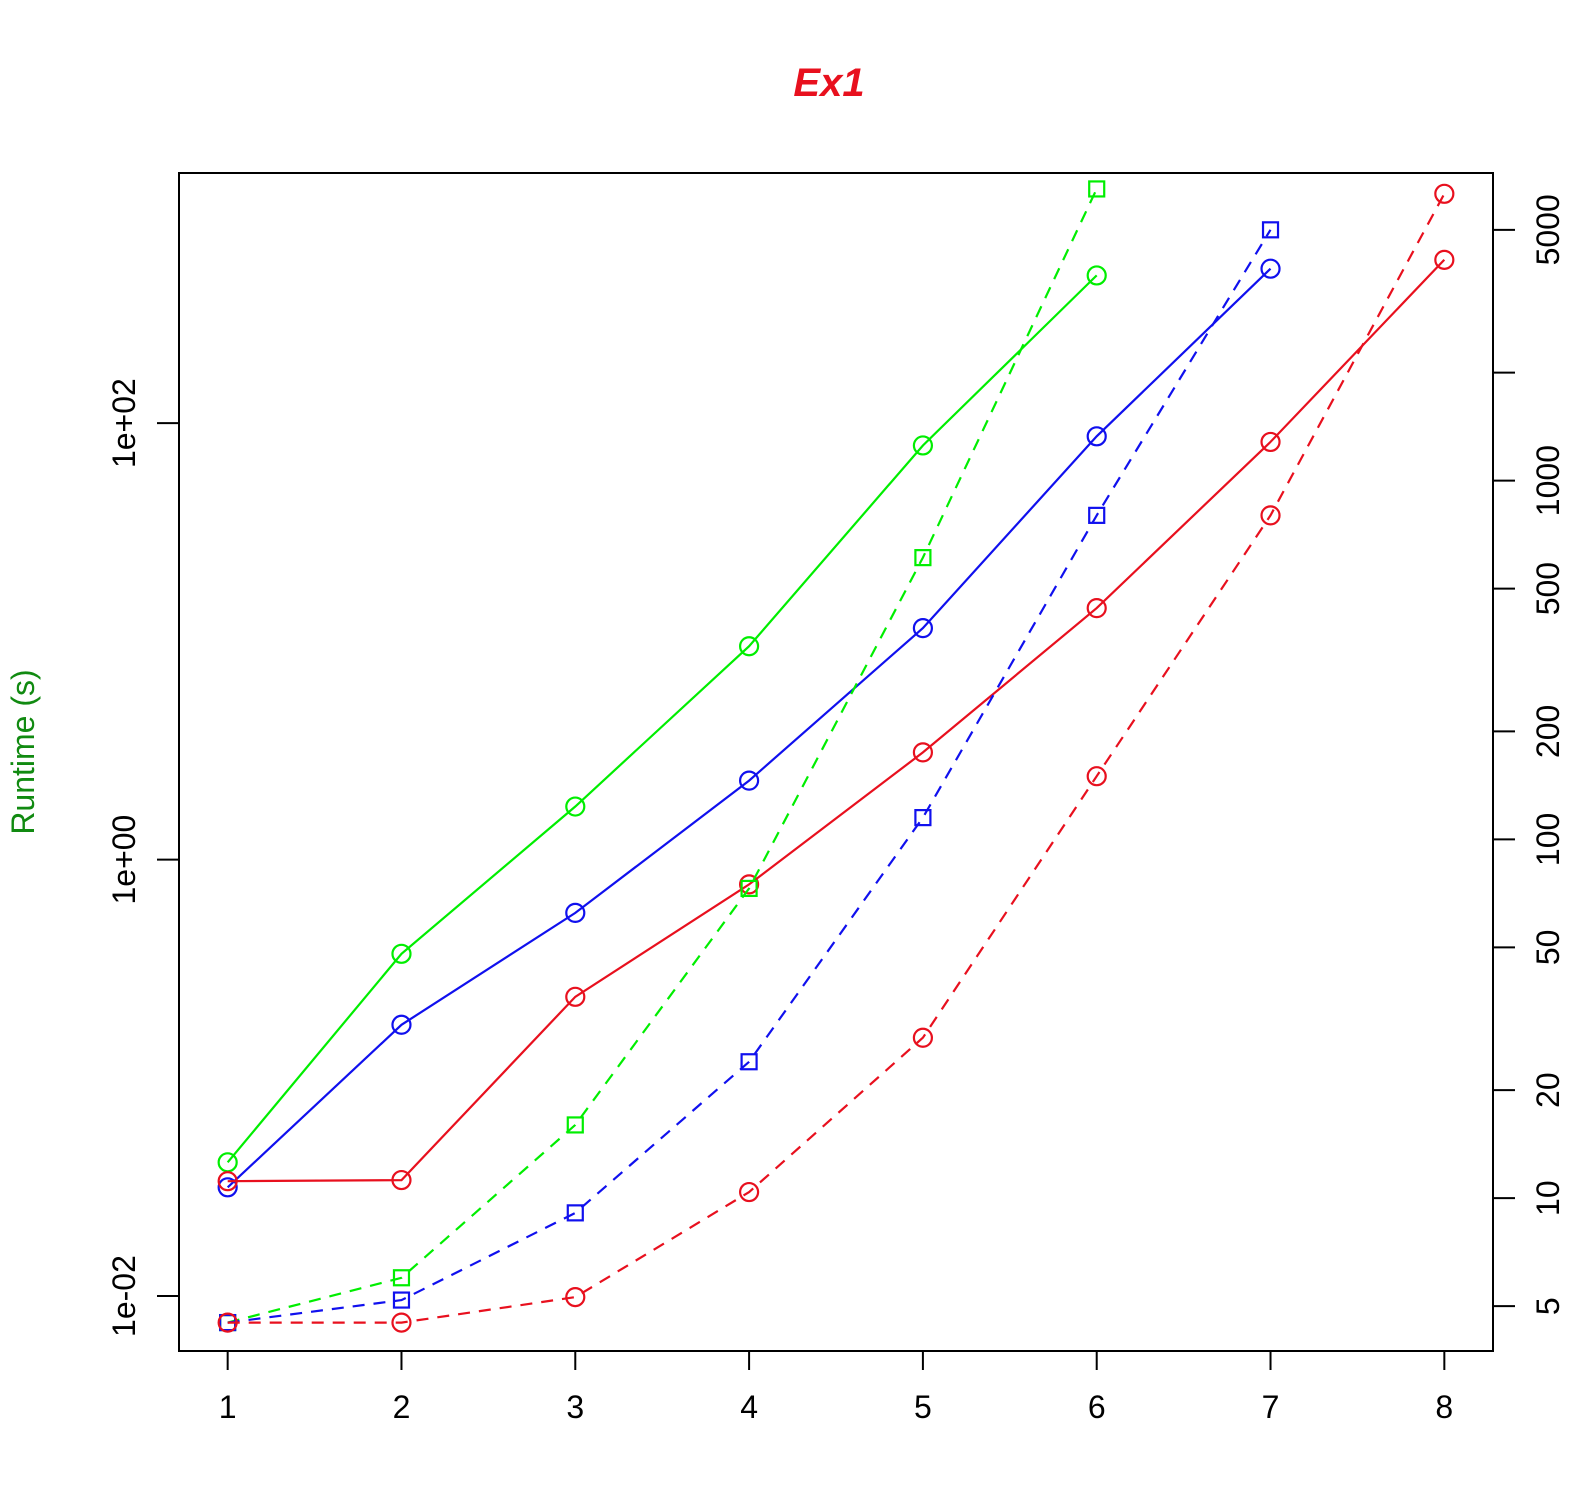 The height and width of the screenshot is (1488, 1582). Describe the element at coordinates (575, 1407) in the screenshot. I see `x-tick-label: 3` at that location.